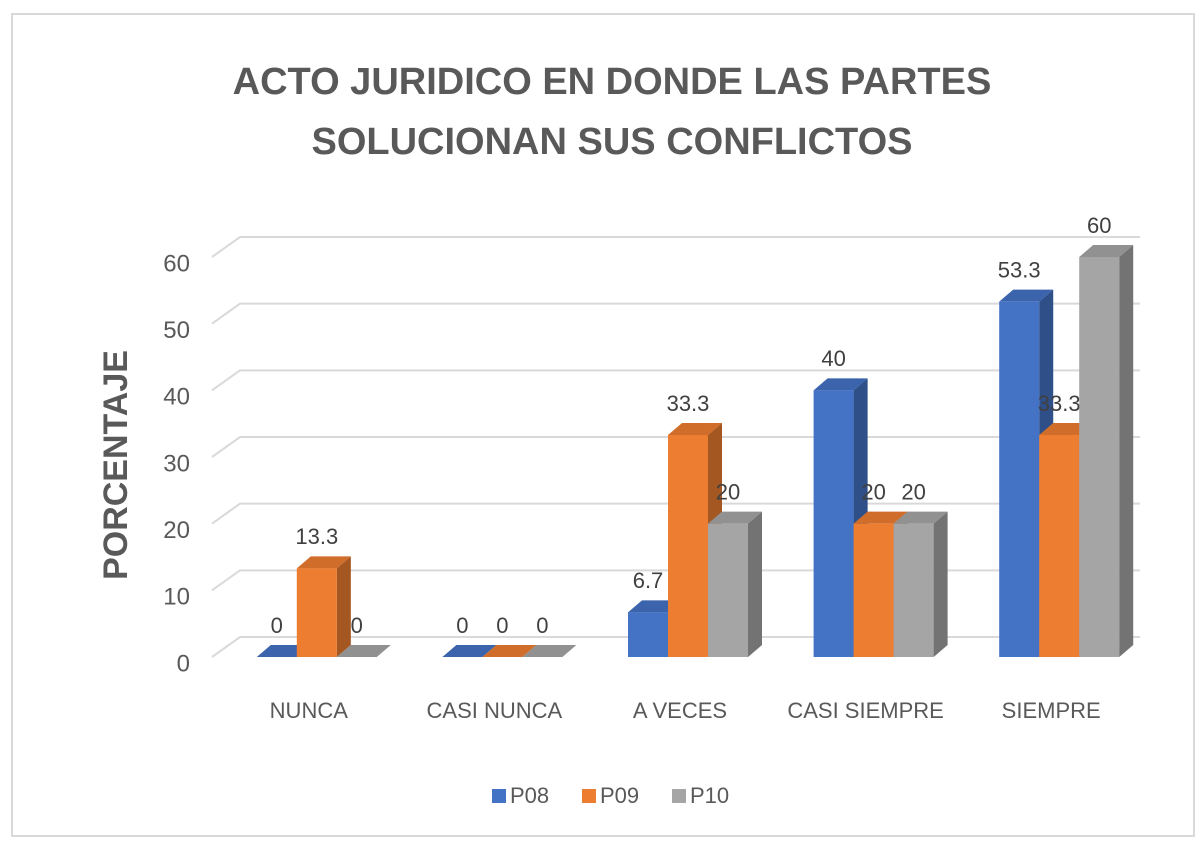 This screenshot has width=1203, height=841. I want to click on legend-label: P08, so click(529, 795).